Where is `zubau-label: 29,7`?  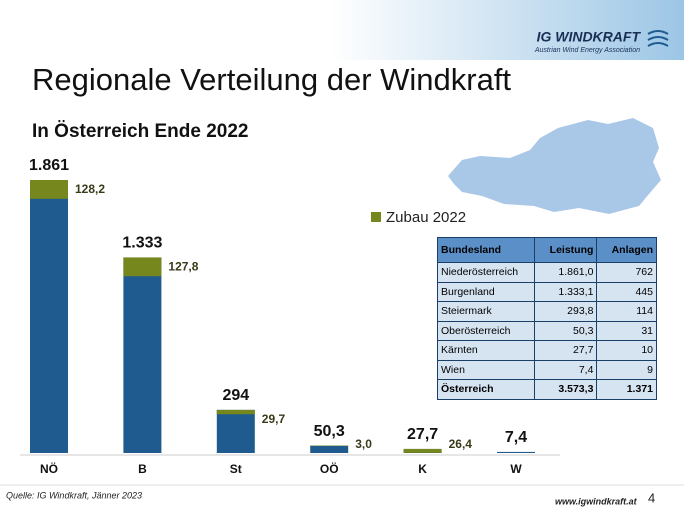
zubau-label: 29,7 is located at coordinates (274, 419).